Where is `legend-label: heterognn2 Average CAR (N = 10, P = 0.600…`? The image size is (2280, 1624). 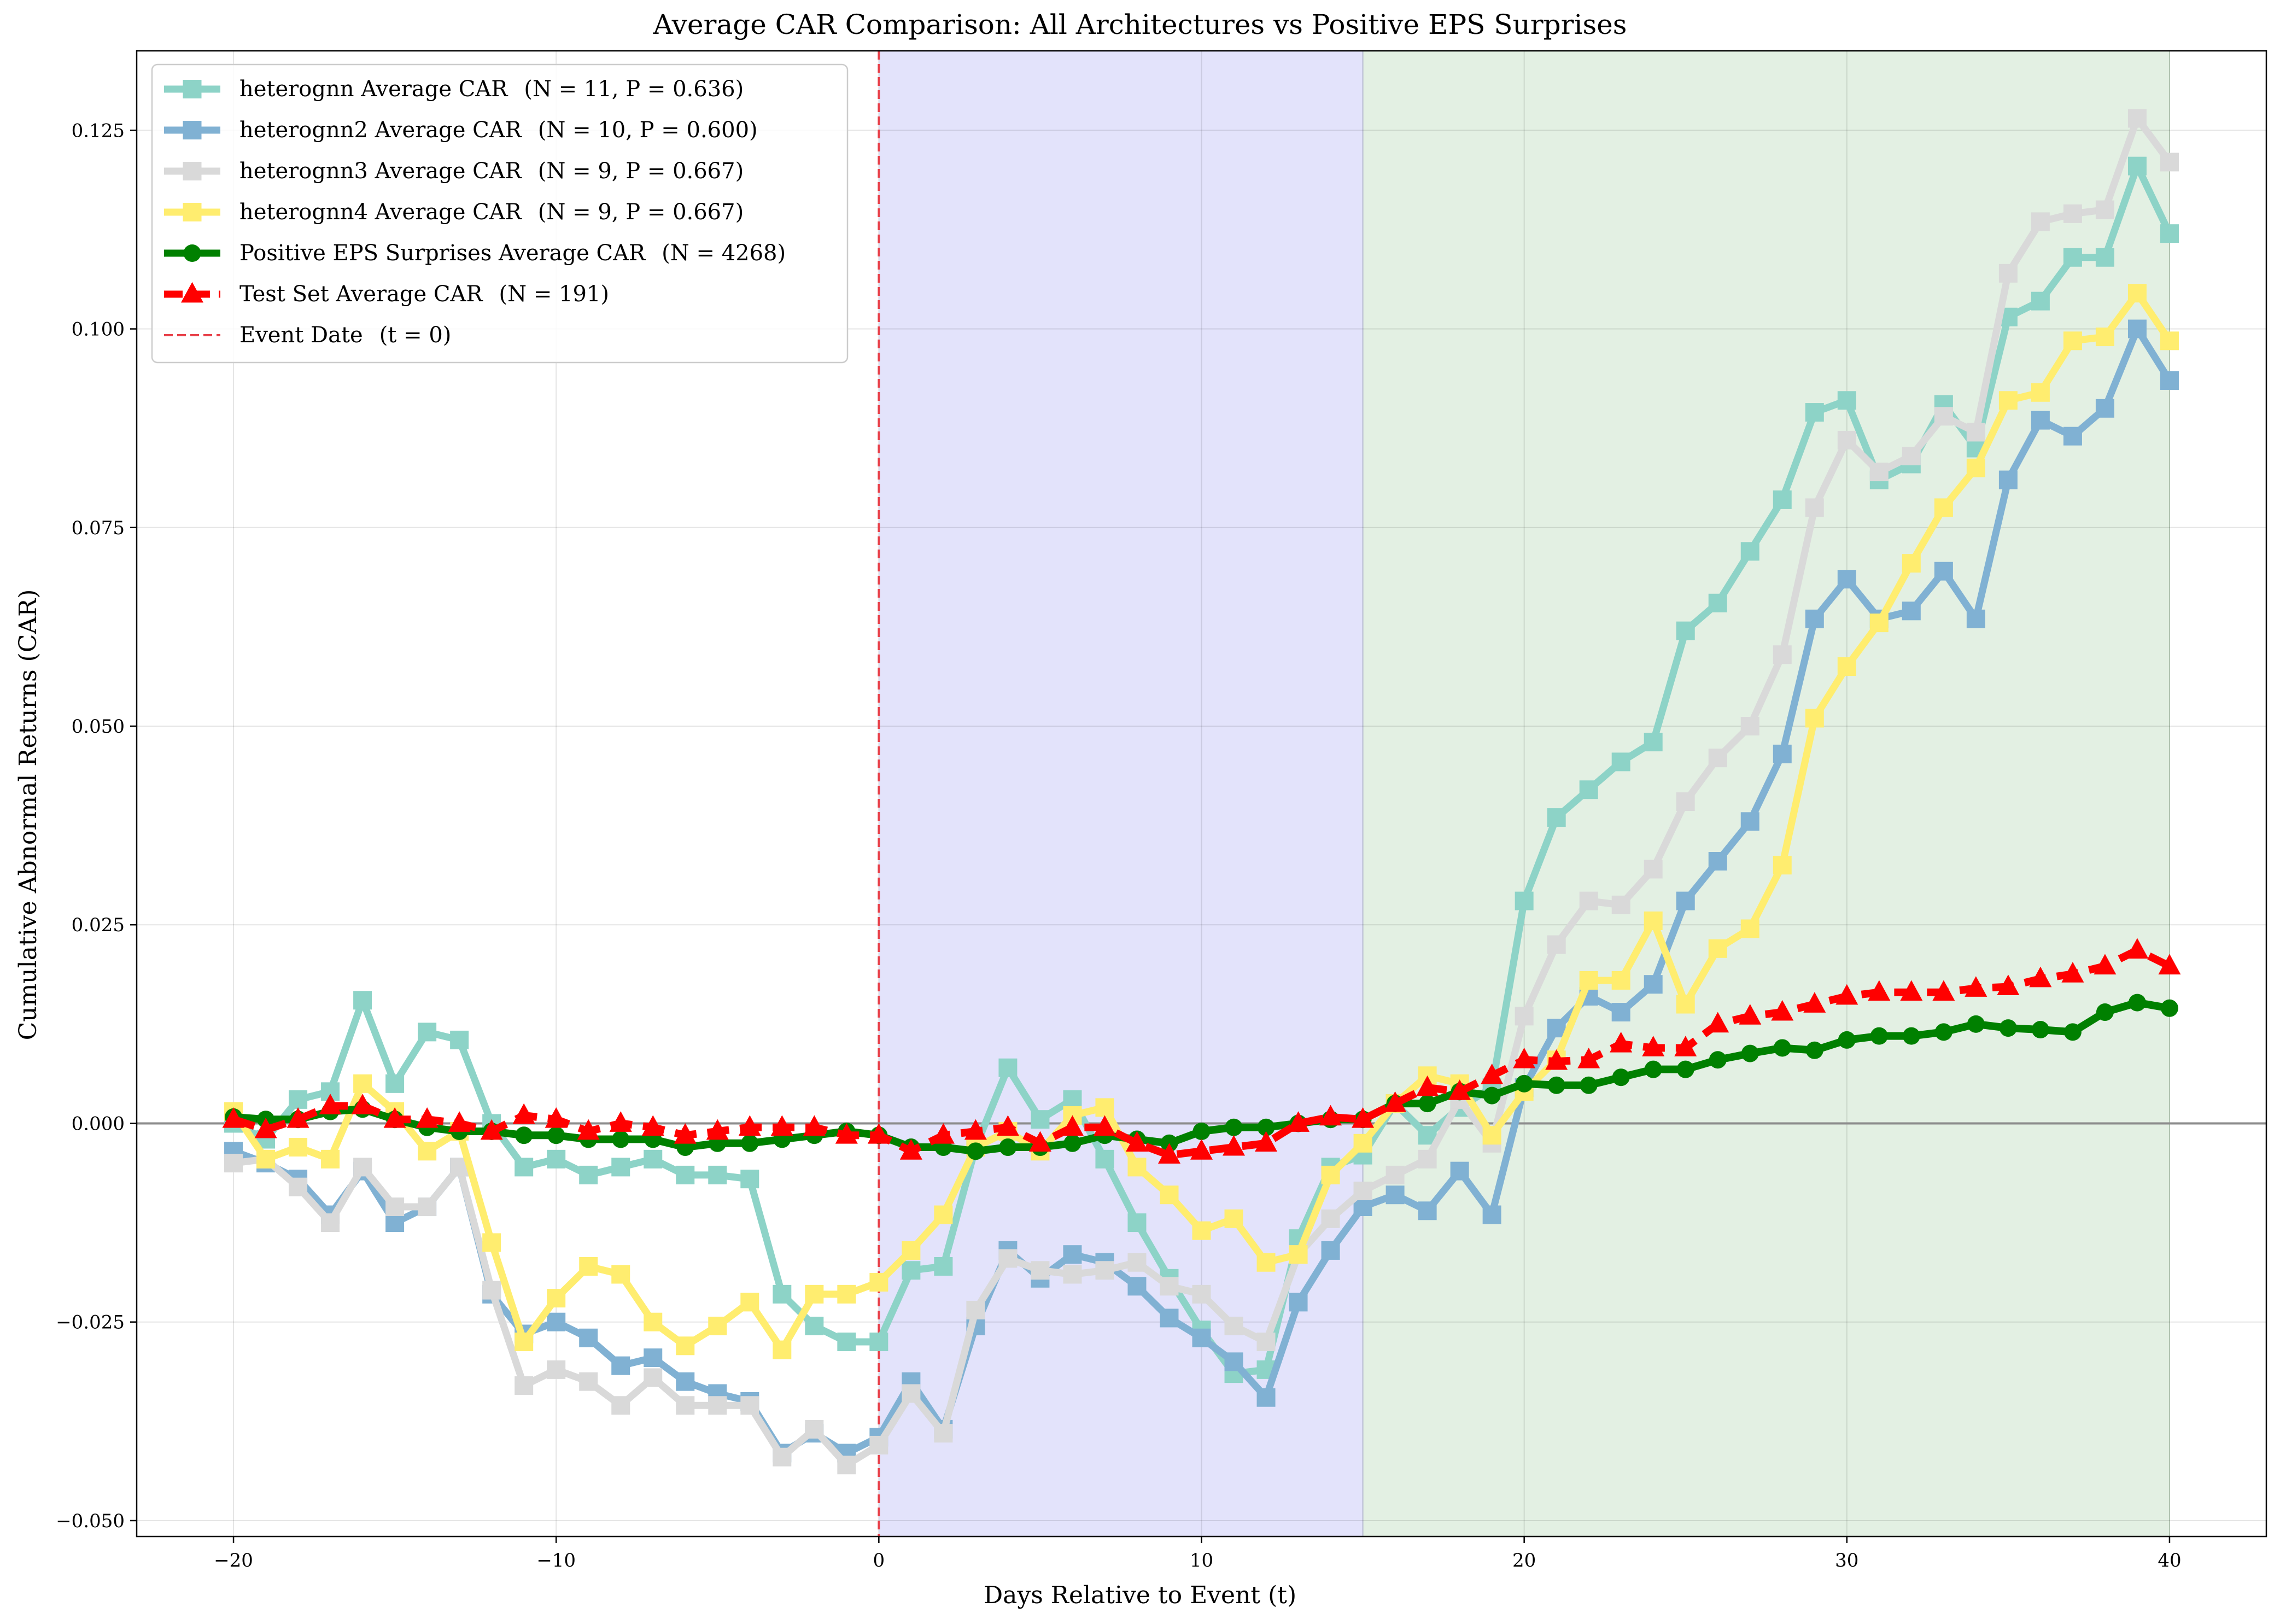 legend-label: heterognn2 Average CAR (N = 10, P = 0.600… is located at coordinates (499, 130).